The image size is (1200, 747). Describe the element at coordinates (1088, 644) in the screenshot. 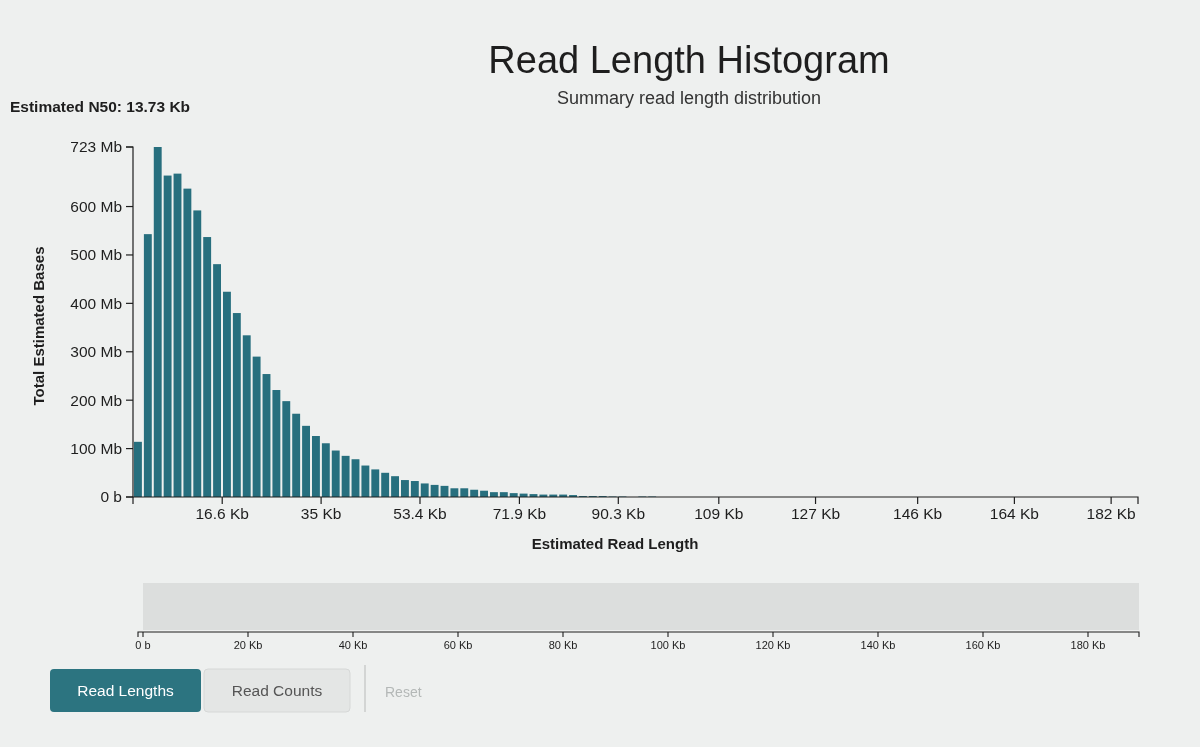

I see `text: 180 Kb` at that location.